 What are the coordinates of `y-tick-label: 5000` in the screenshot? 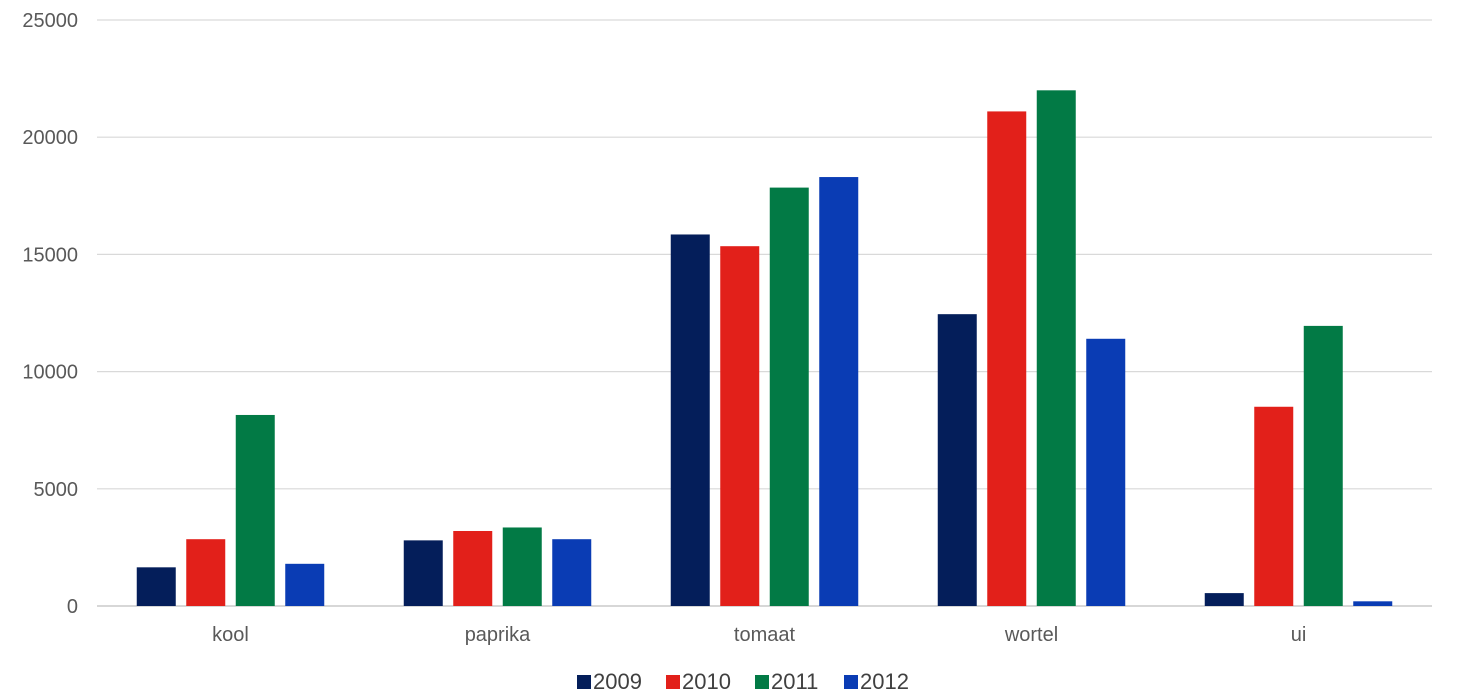 It's located at (56, 490).